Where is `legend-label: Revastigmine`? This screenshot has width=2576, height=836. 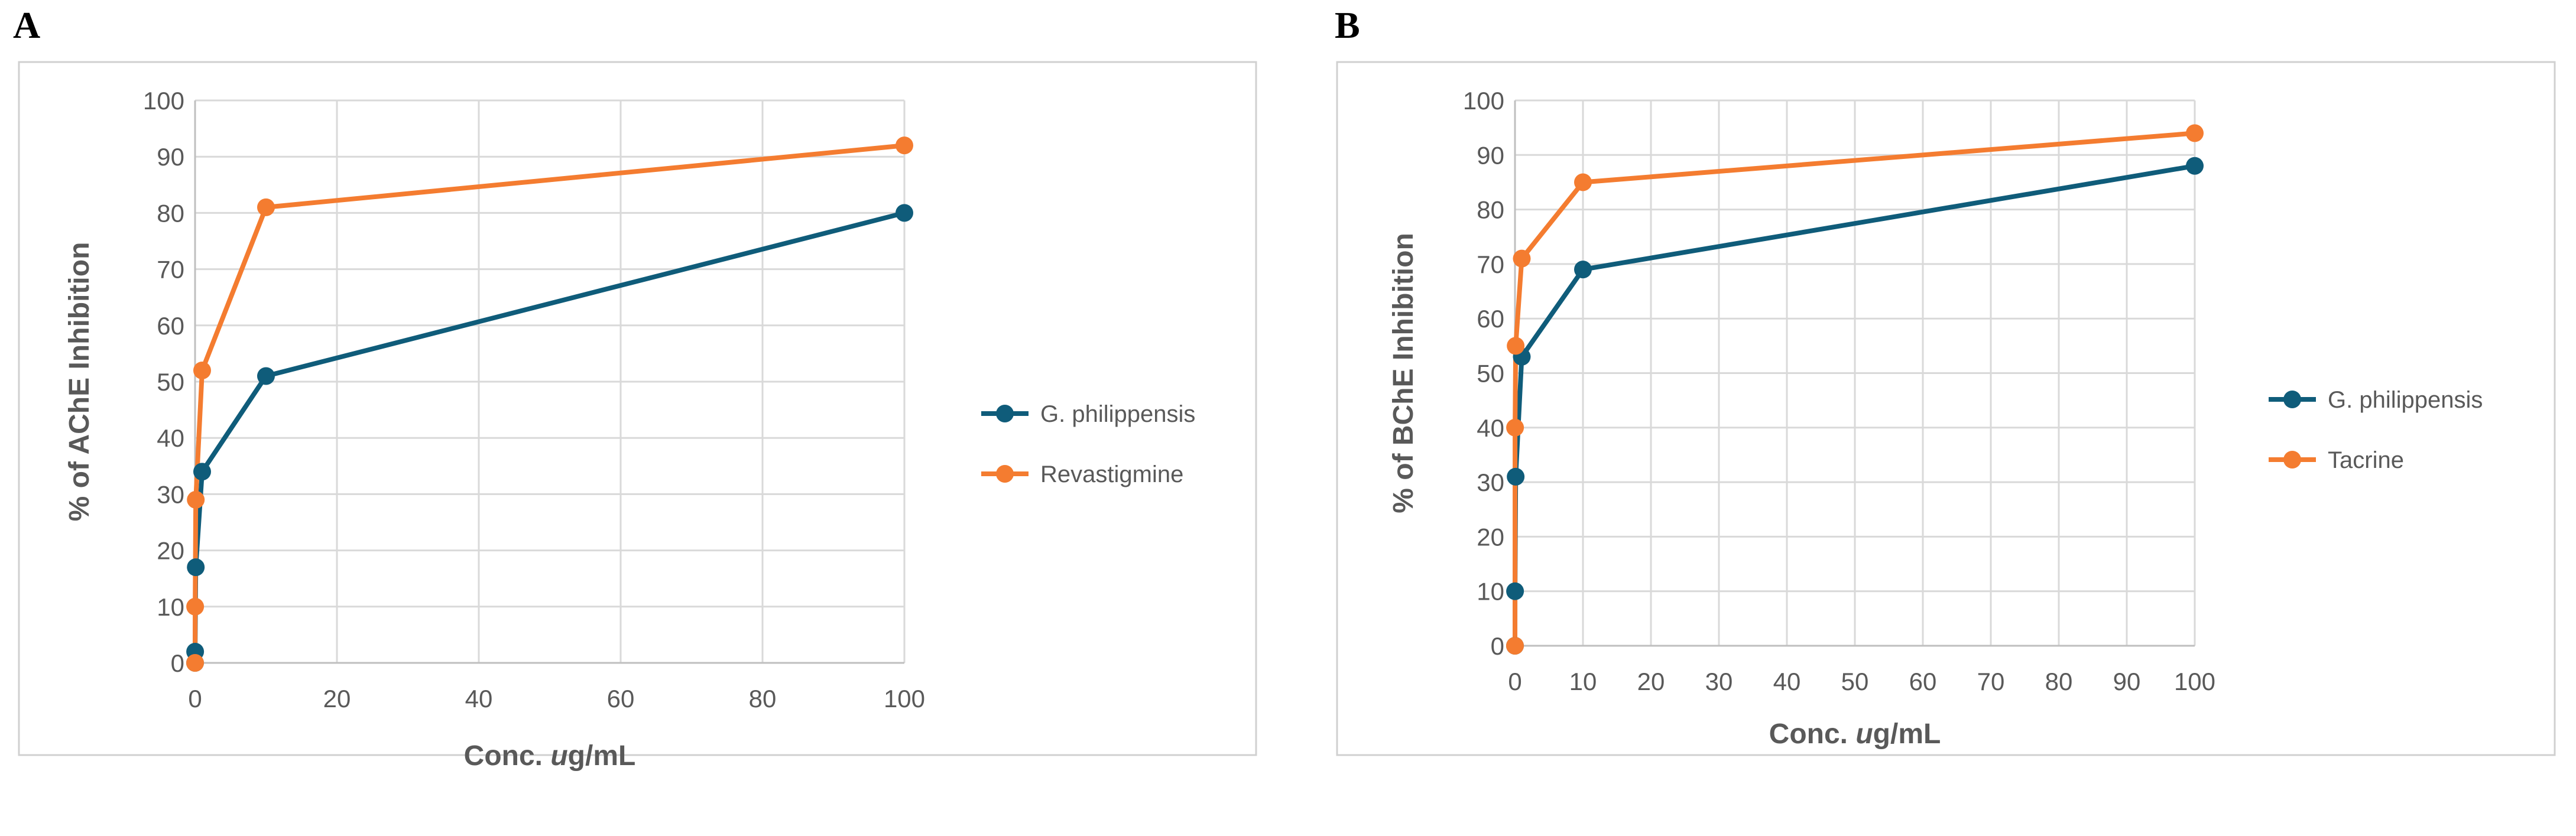
legend-label: Revastigmine is located at coordinates (1111, 474).